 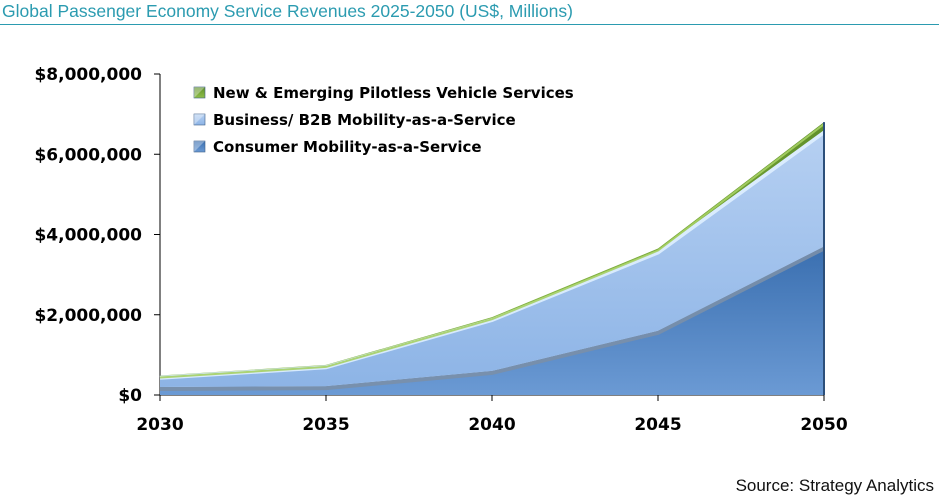 What do you see at coordinates (823, 425) in the screenshot?
I see `x-tick-label: 2050` at bounding box center [823, 425].